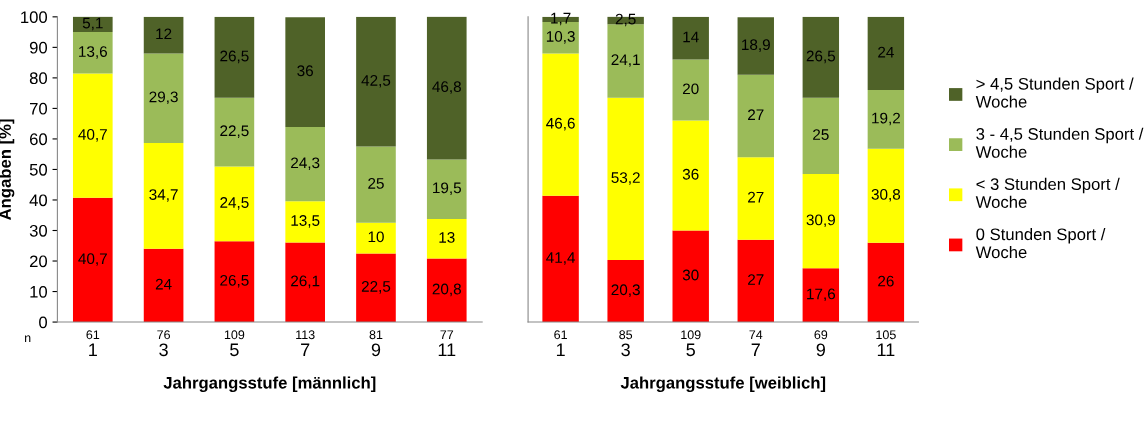 Image resolution: width=1148 pixels, height=421 pixels. I want to click on legend-label: < 3 Stunden Sport / Woche, so click(1047, 192).